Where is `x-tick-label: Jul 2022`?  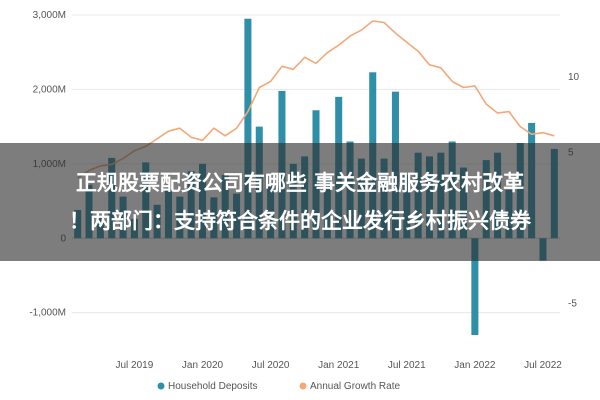 x-tick-label: Jul 2022 is located at coordinates (543, 365).